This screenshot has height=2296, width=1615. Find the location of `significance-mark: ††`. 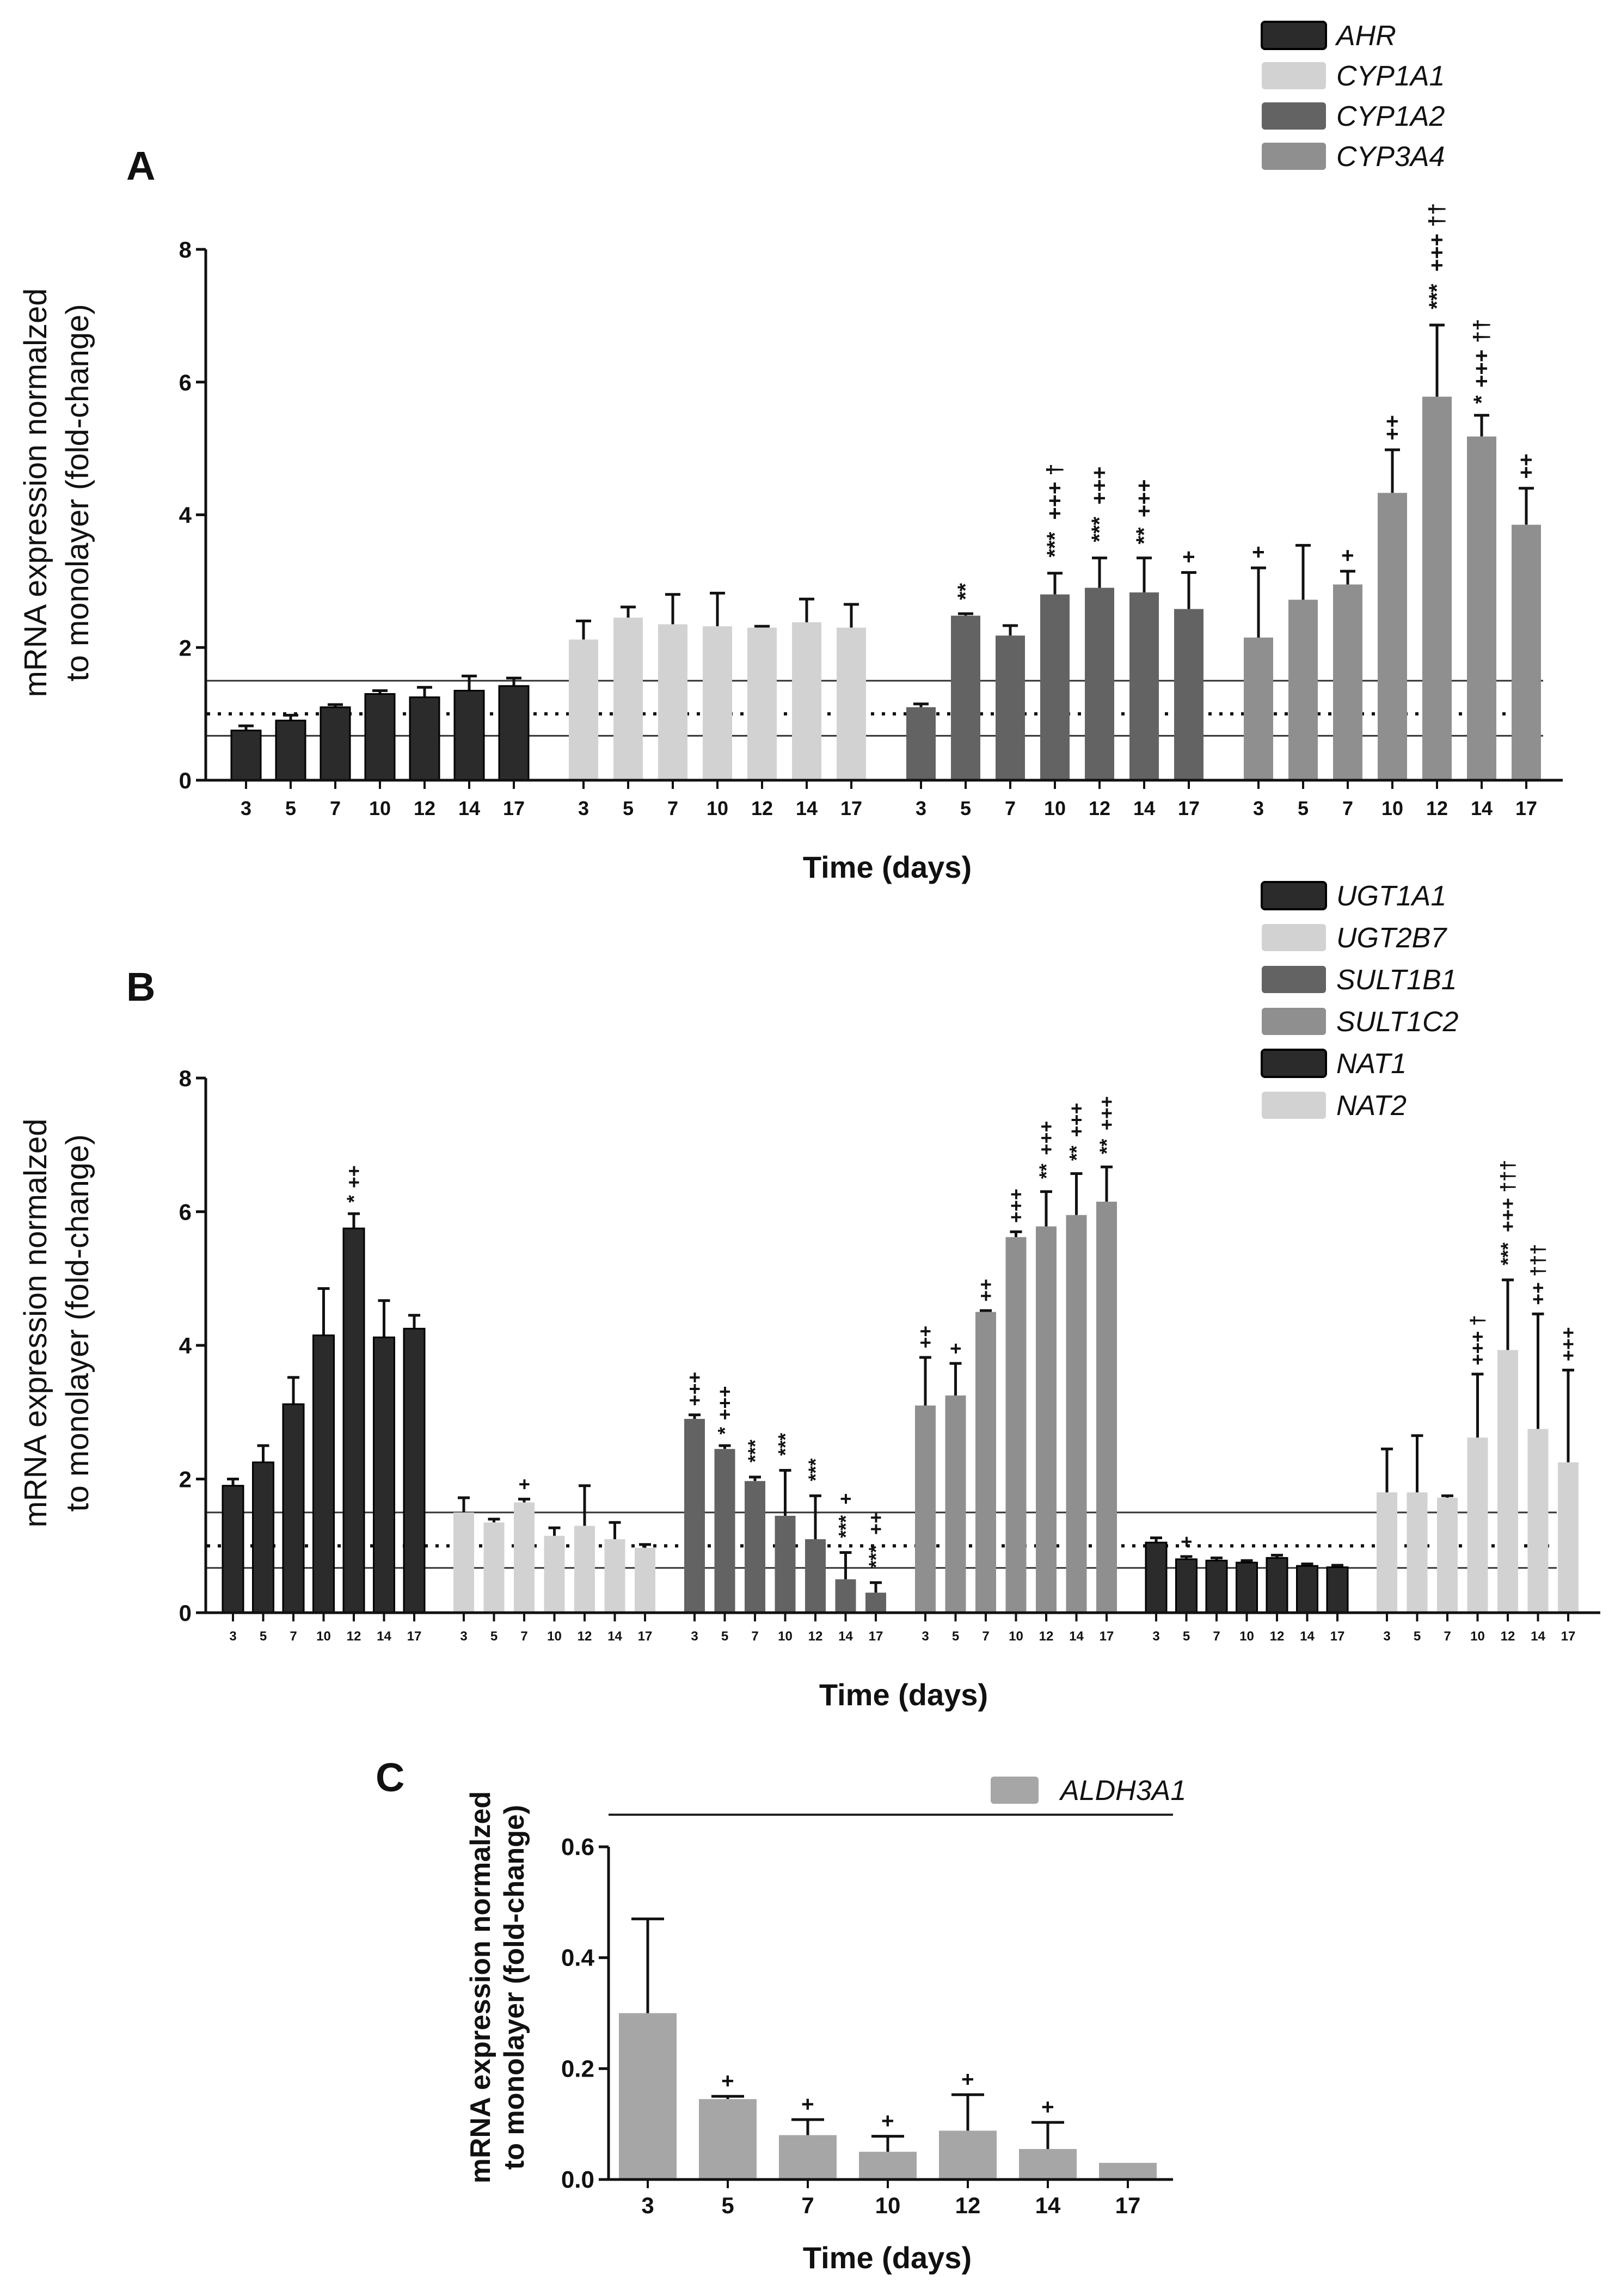

significance-mark: †† is located at coordinates (1482, 331).